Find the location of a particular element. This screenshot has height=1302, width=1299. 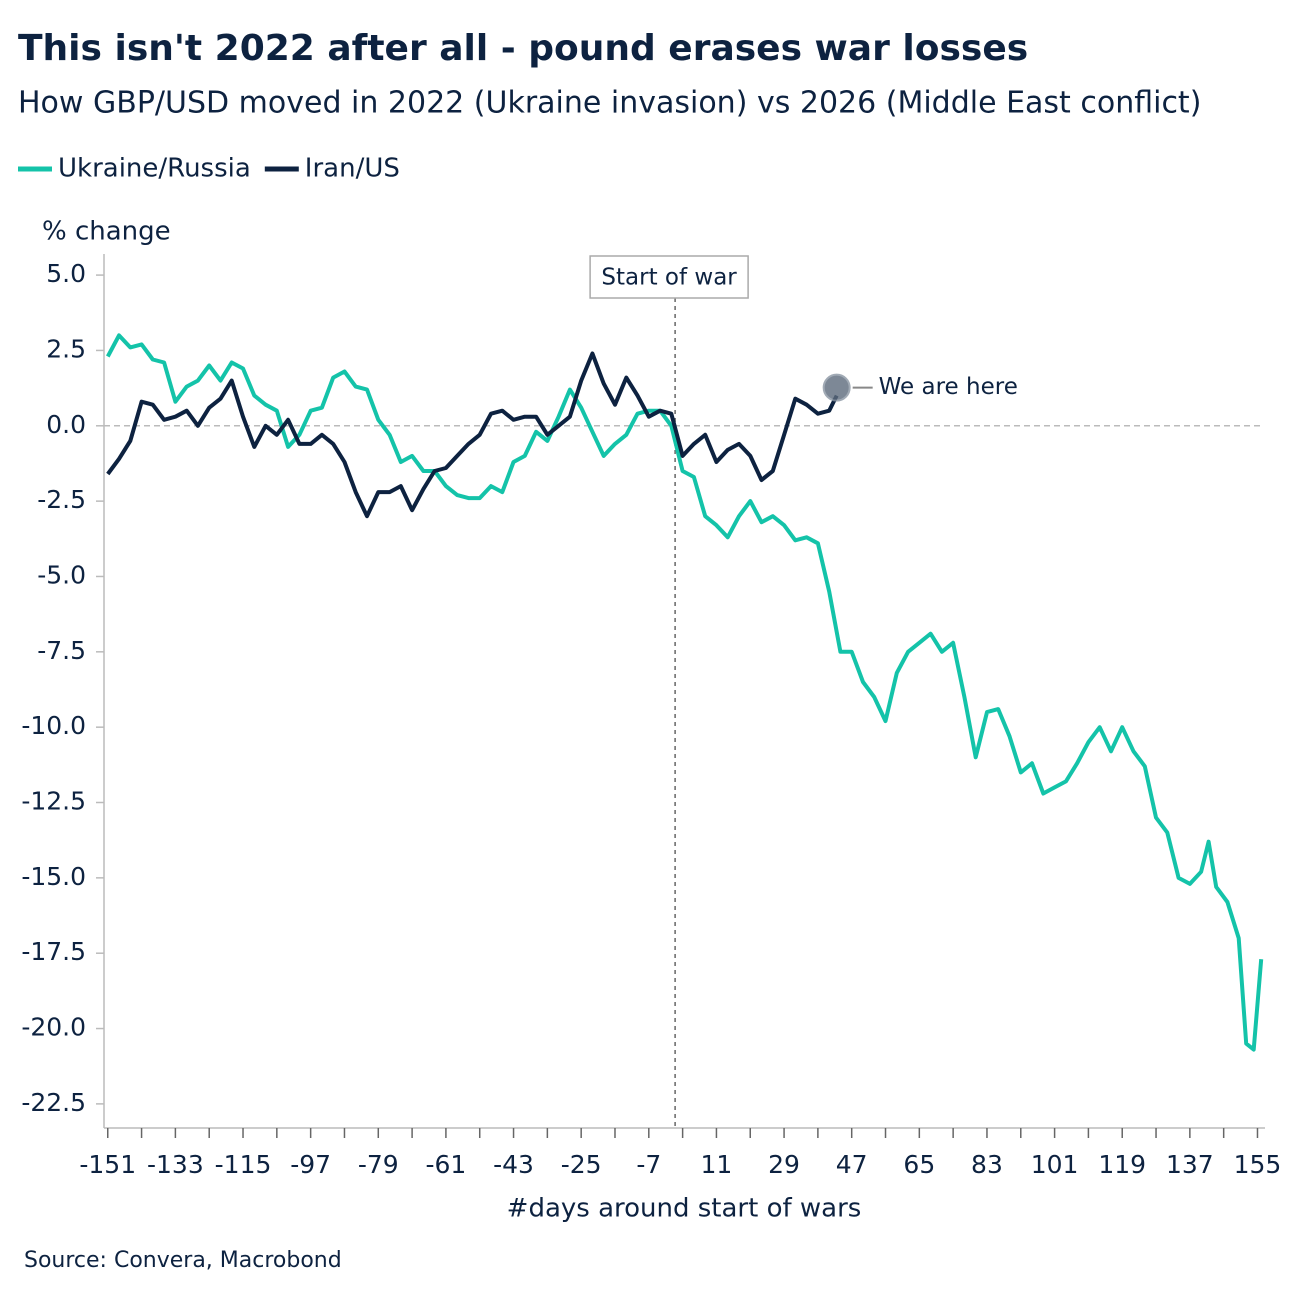

x-tick-label: 119 is located at coordinates (1122, 1164).